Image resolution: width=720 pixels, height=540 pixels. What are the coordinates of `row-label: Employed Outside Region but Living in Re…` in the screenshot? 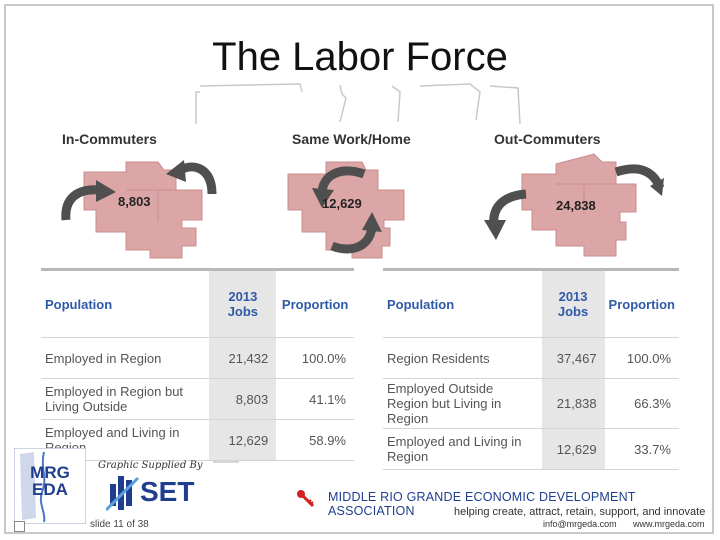 It's located at (462, 403).